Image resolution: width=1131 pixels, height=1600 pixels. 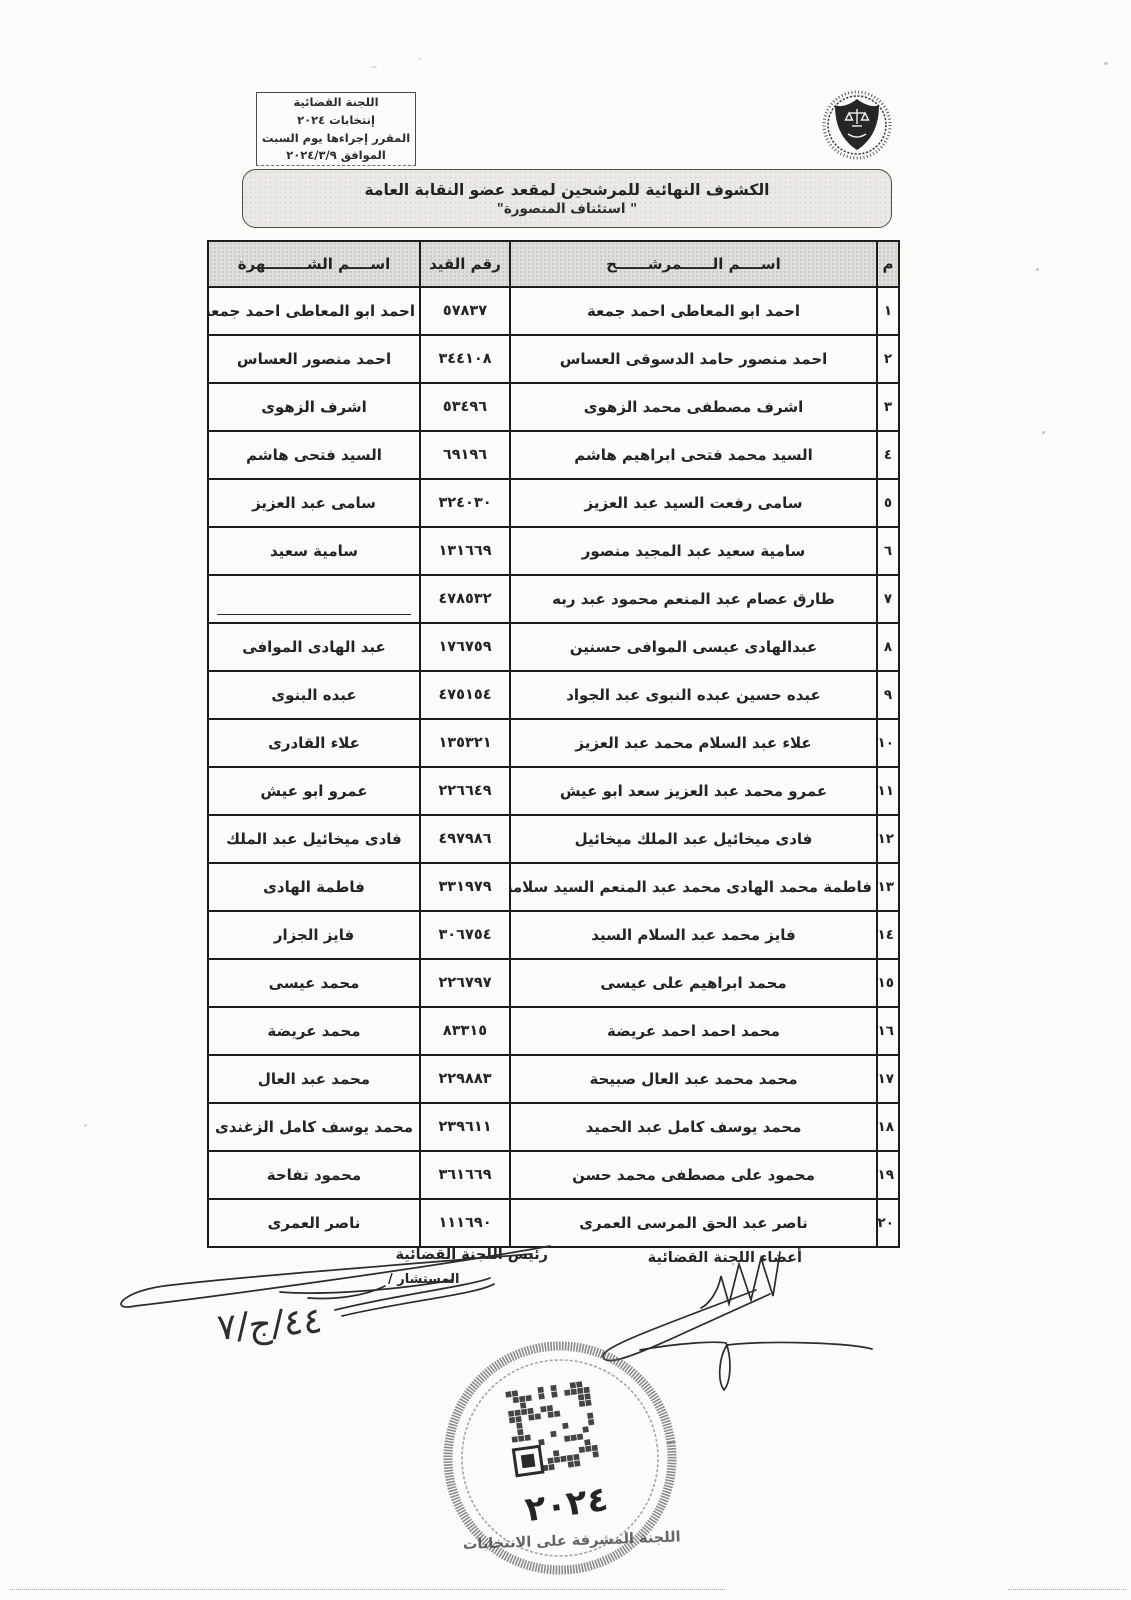 I want to click on serial-cell: ١٩, so click(x=888, y=1175).